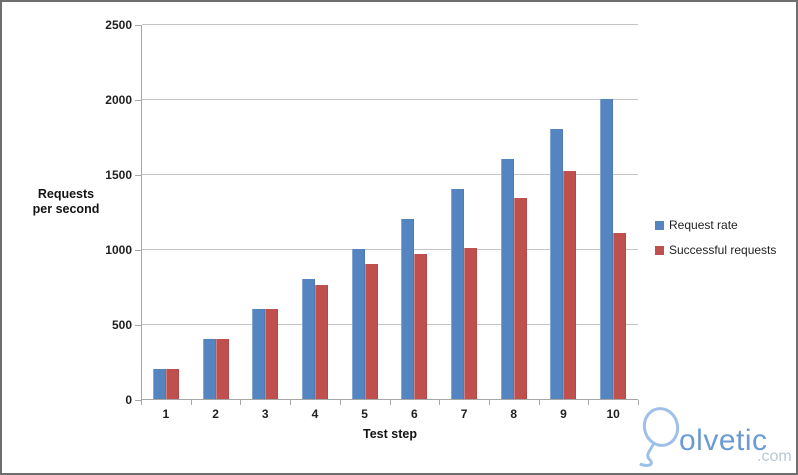 Image resolution: width=798 pixels, height=475 pixels. I want to click on x-tick-label-7: 7, so click(464, 414).